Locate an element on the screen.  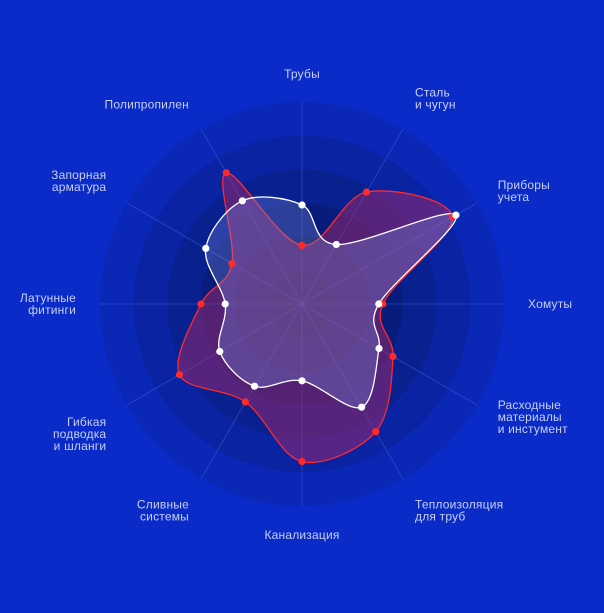
axis-label-2: Сталь и чугун is located at coordinates (435, 98).